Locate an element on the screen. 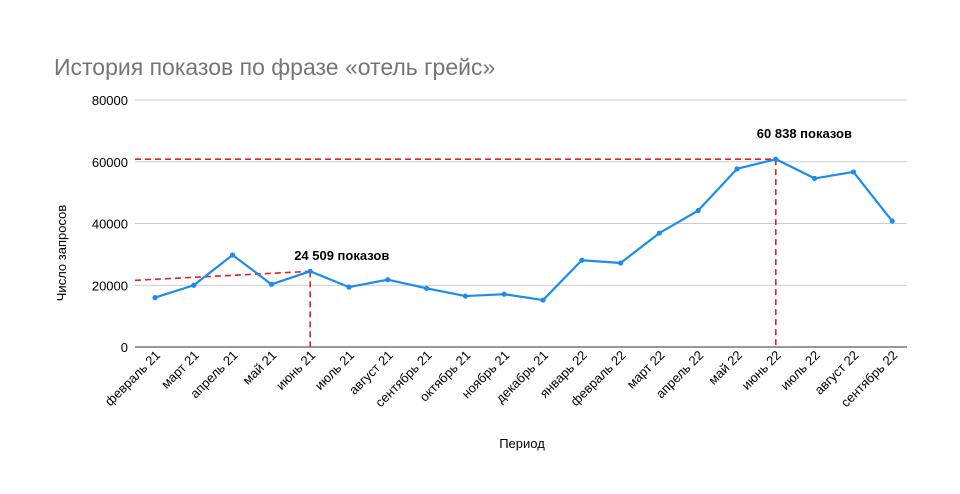 This screenshot has height=494, width=960. x-axis-label: Период is located at coordinates (522, 443).